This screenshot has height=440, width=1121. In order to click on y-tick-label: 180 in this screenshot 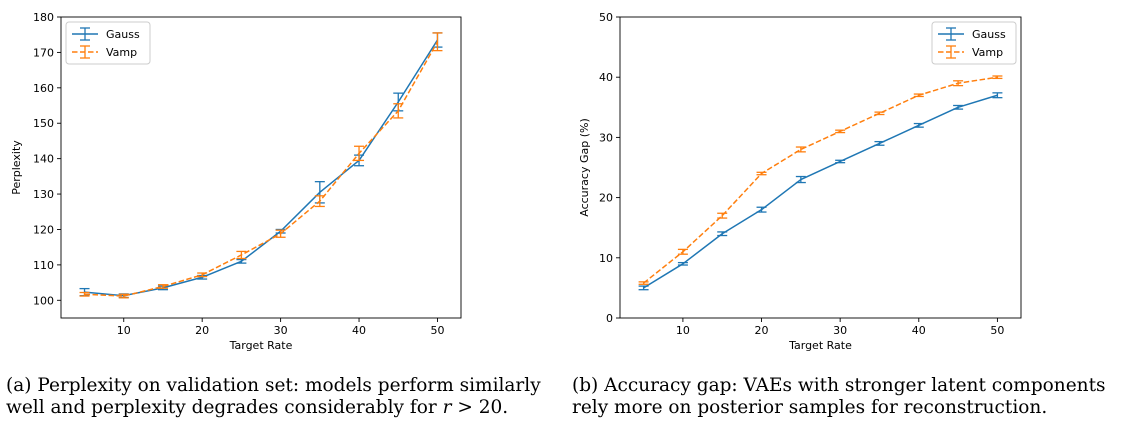, I will do `click(43, 17)`.